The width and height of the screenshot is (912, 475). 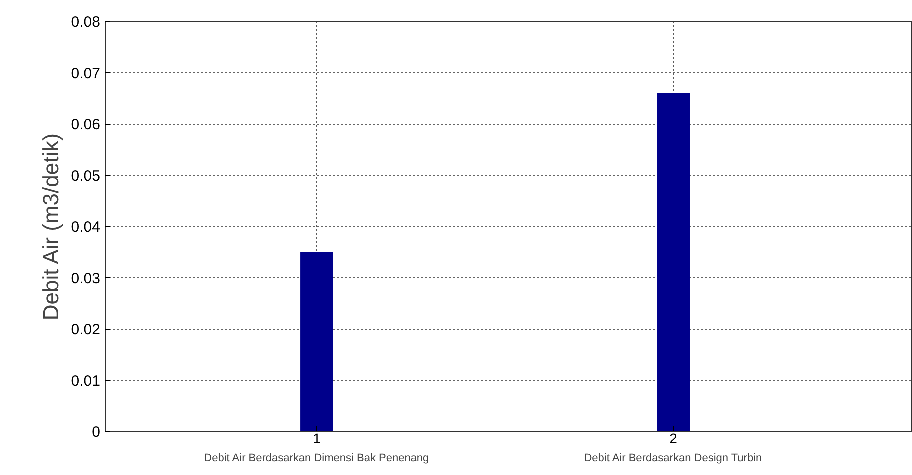 What do you see at coordinates (674, 438) in the screenshot?
I see `x-tick-label: 2` at bounding box center [674, 438].